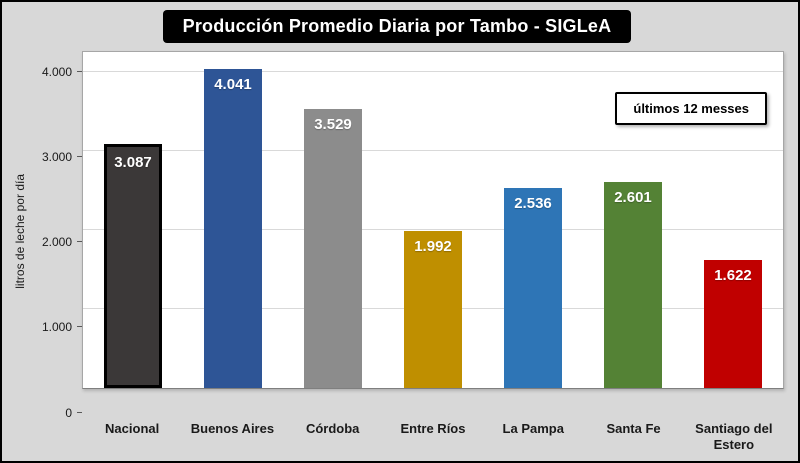  Describe the element at coordinates (533, 203) in the screenshot. I see `bar-value-label: 2.536` at that location.